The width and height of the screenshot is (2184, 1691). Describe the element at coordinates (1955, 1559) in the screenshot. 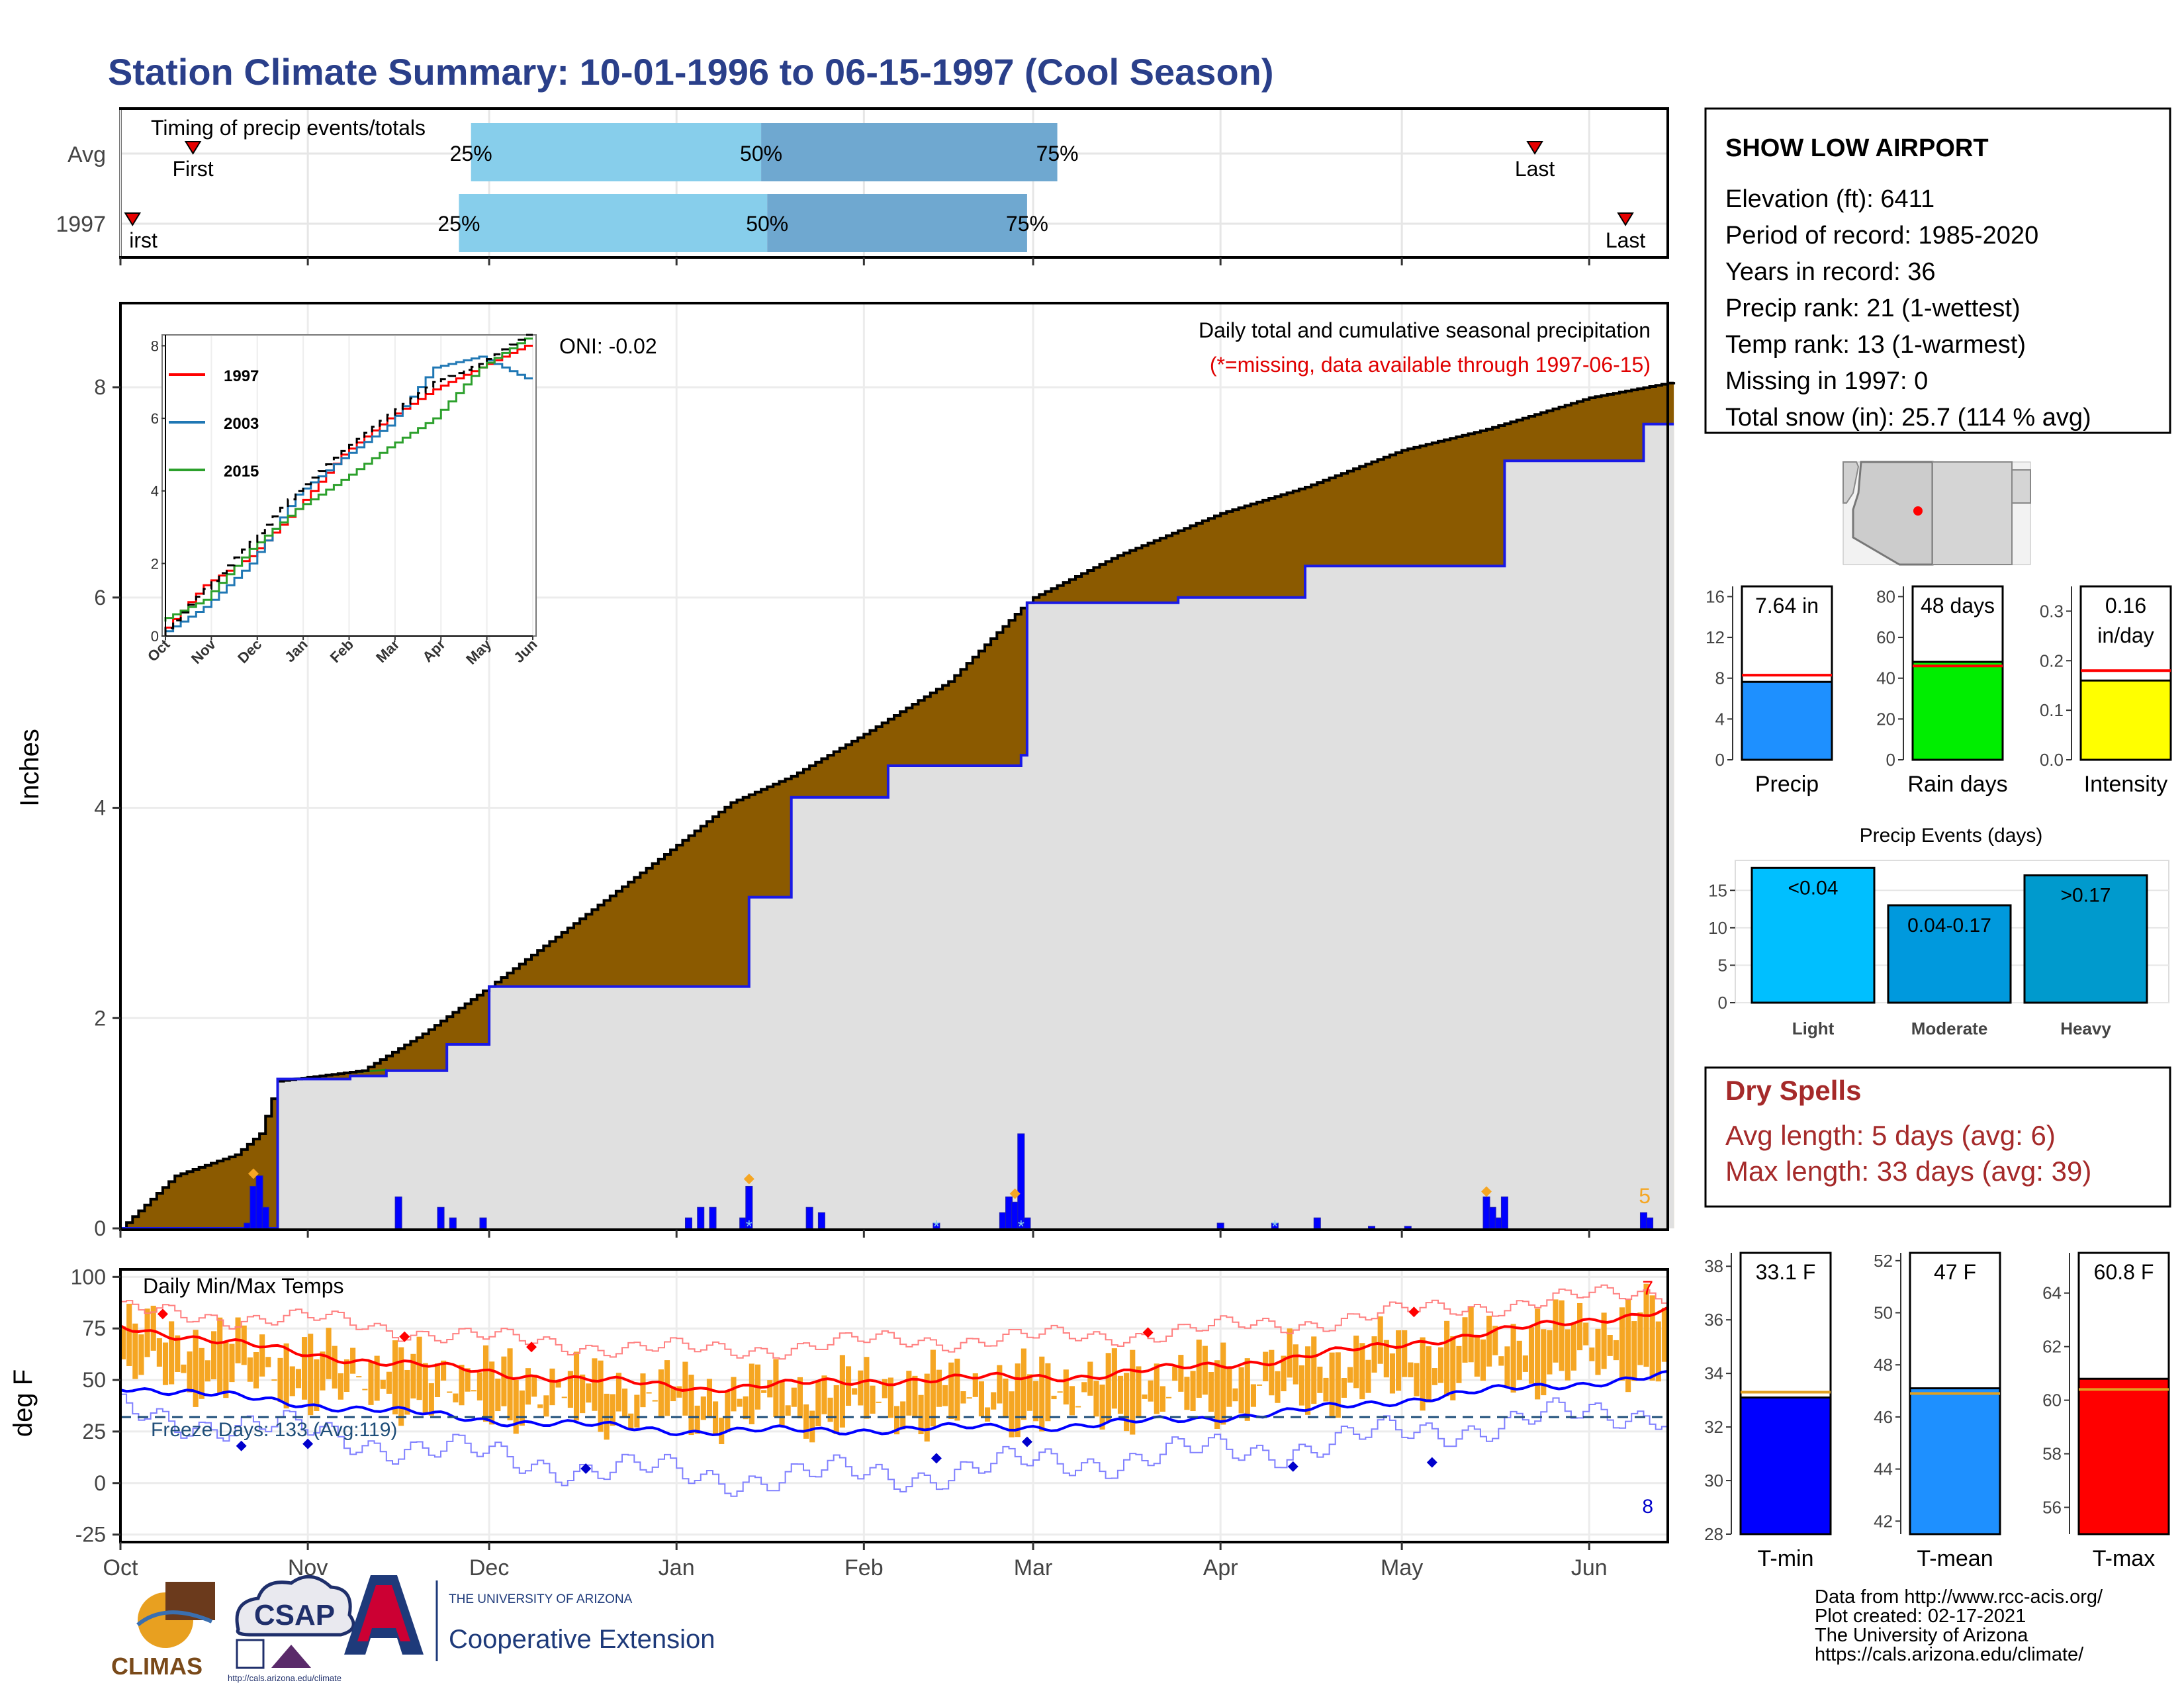

I see `temp-summary-t-mean-category-label: T-mean` at that location.